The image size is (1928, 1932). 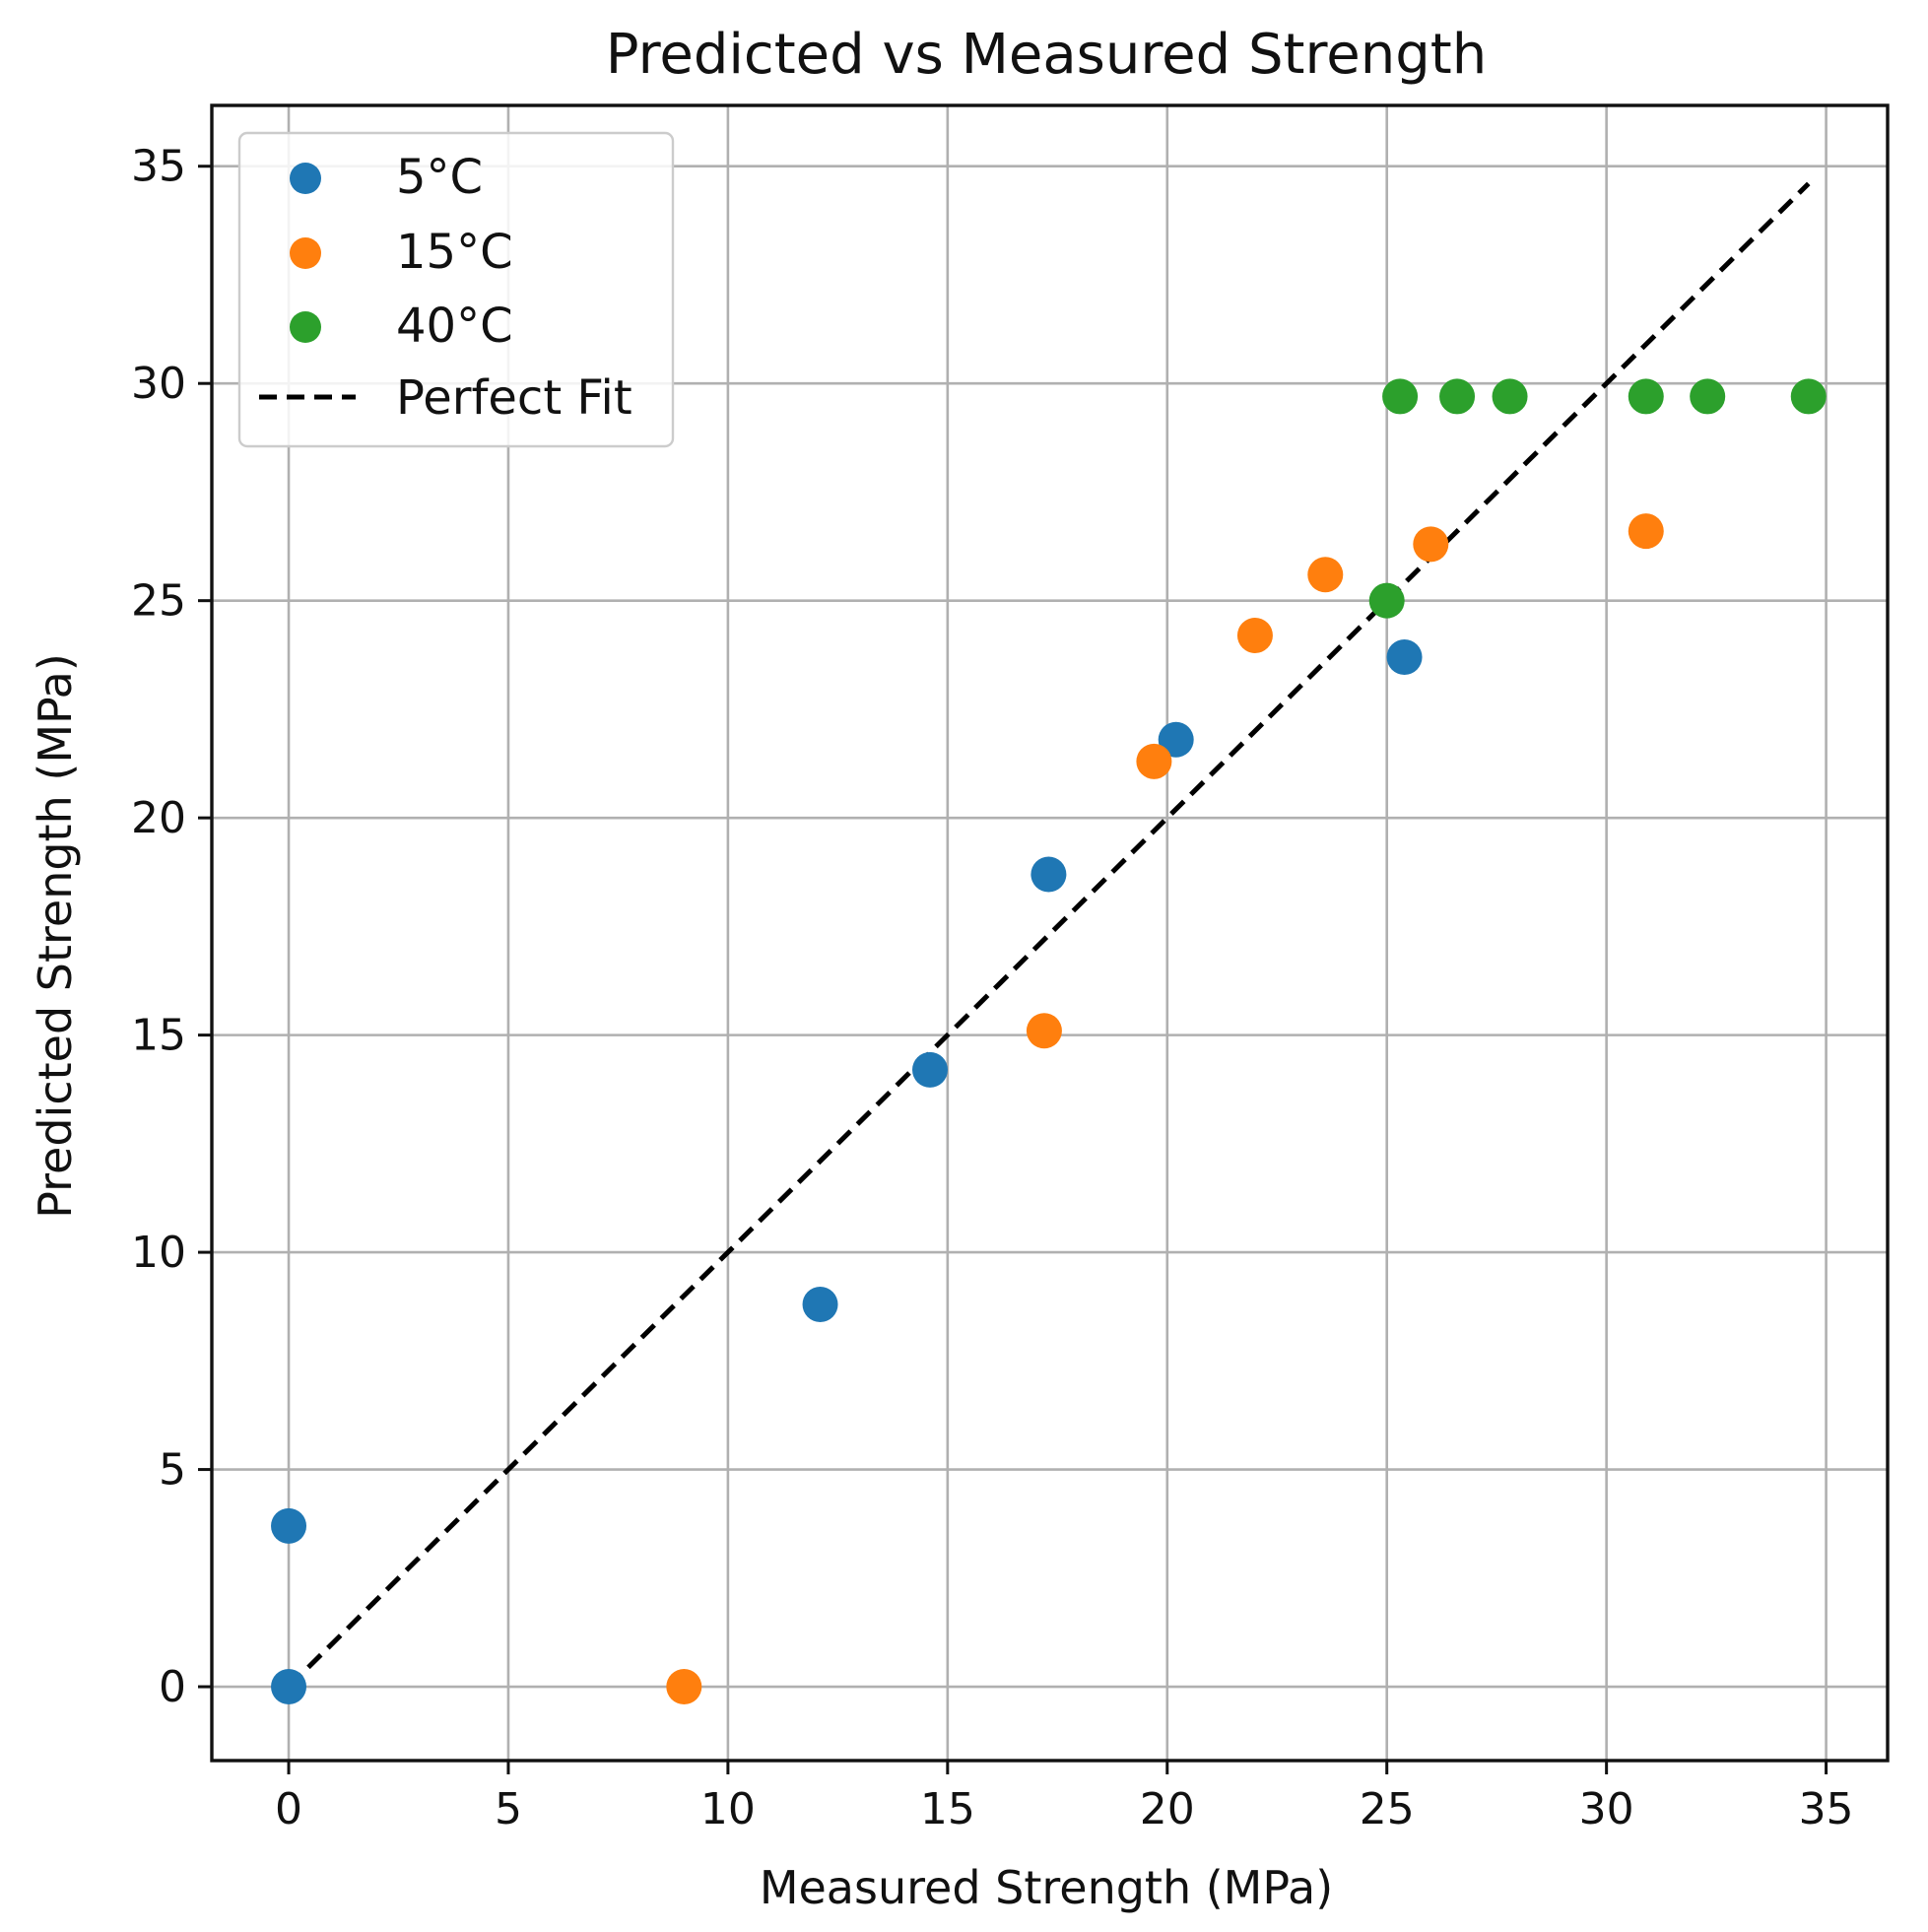 I want to click on legend-marker-5c, so click(x=305, y=178).